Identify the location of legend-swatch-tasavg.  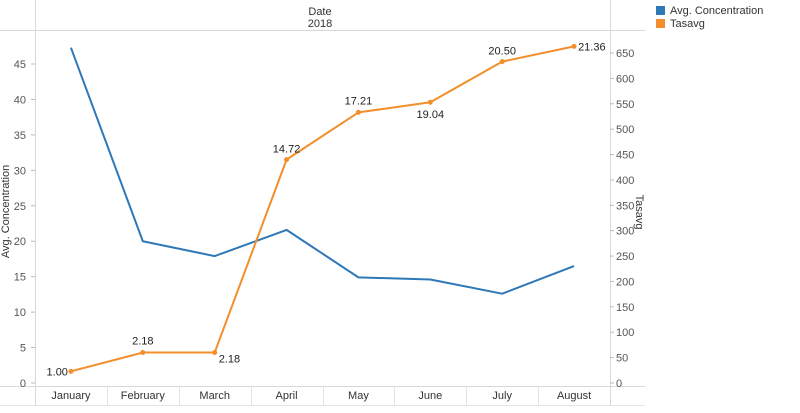
(660, 23).